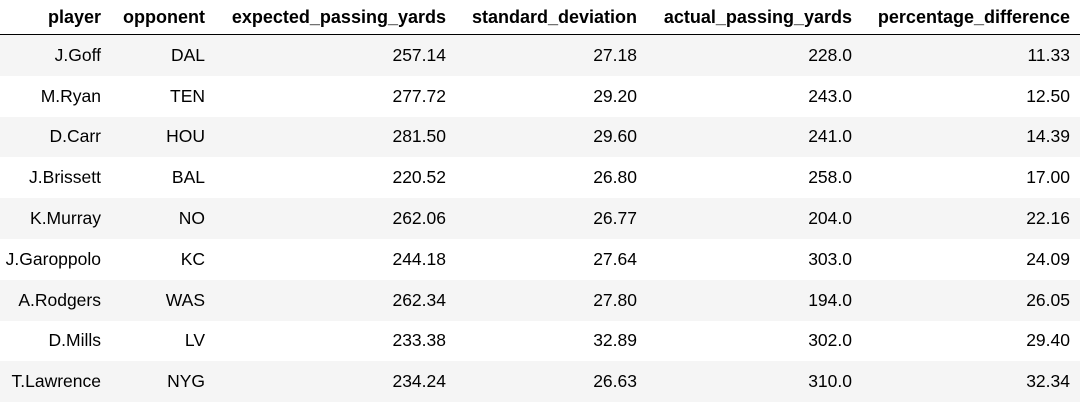 The image size is (1088, 402). Describe the element at coordinates (1048, 340) in the screenshot. I see `table-cell: 29.40` at that location.